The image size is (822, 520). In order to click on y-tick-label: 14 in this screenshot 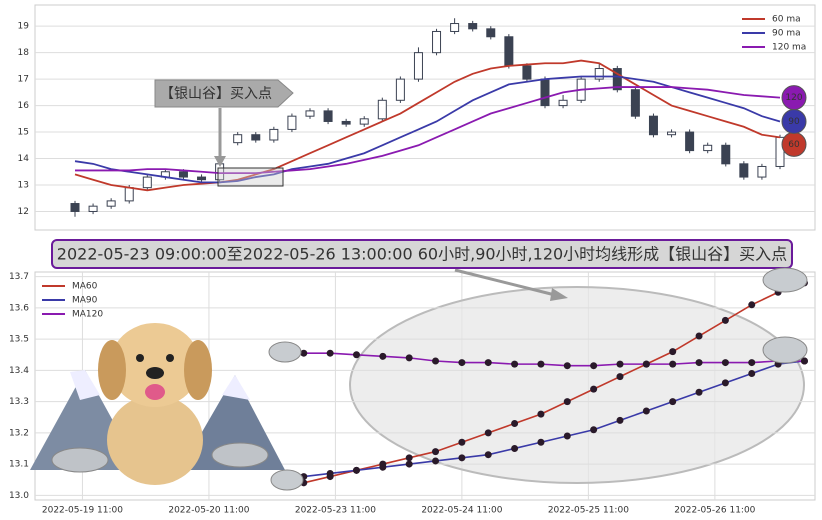, I will do `click(24, 159)`.